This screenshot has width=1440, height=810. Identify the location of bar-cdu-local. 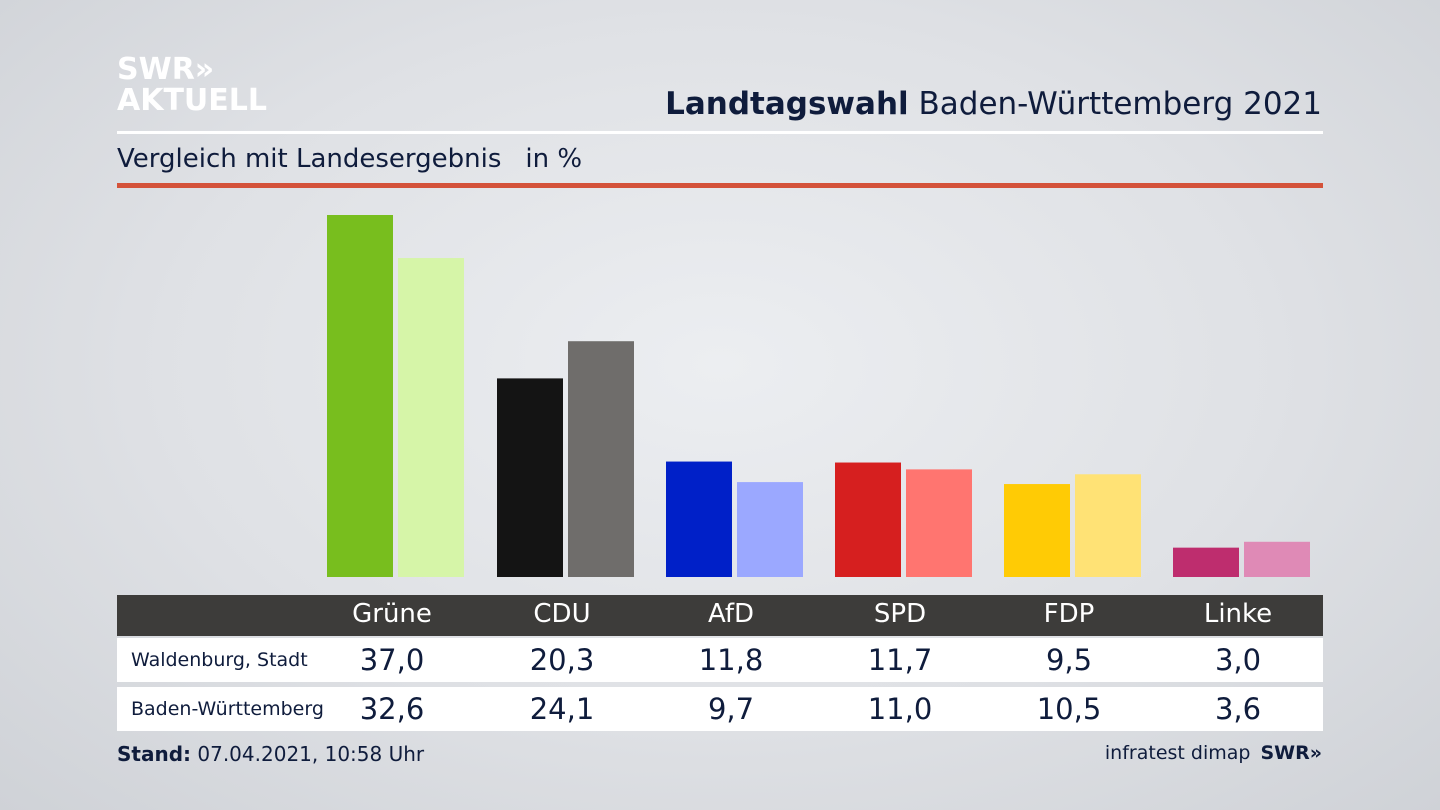
(530, 477).